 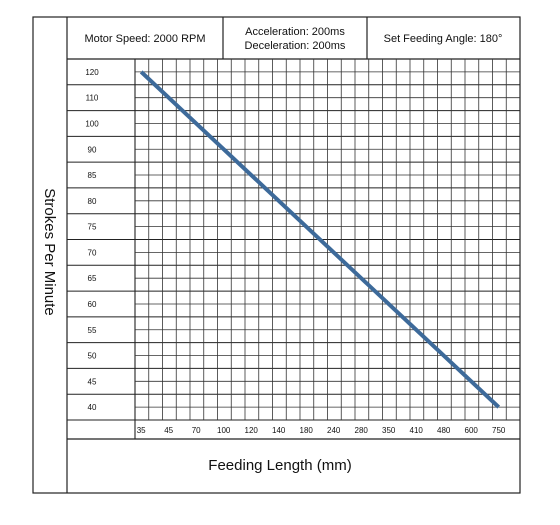 I want to click on x-tick-label: 100, so click(x=224, y=430).